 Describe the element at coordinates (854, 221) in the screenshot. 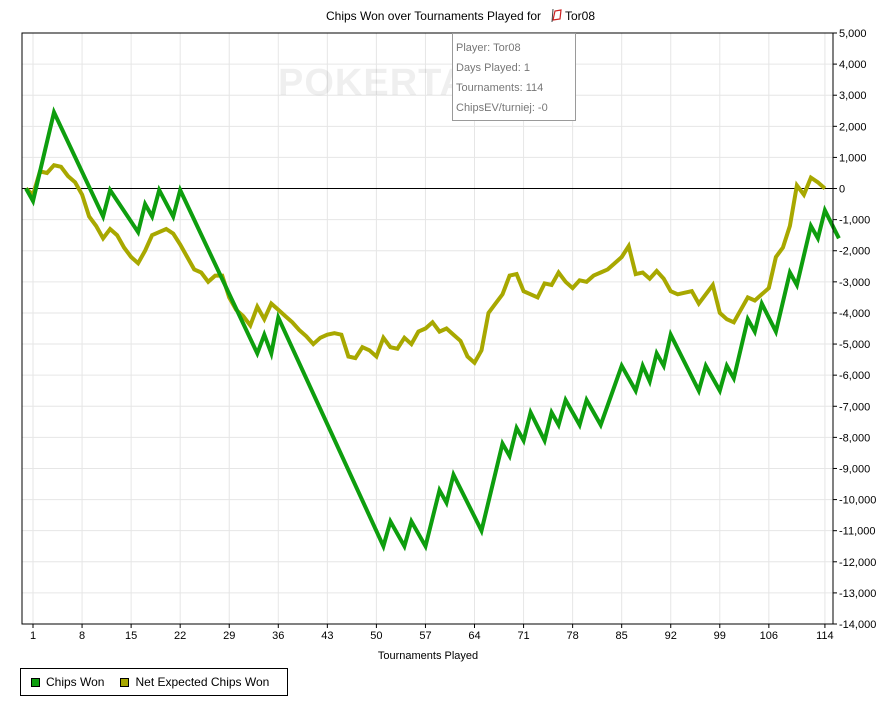

I see `y-tick-label: -1,000` at that location.